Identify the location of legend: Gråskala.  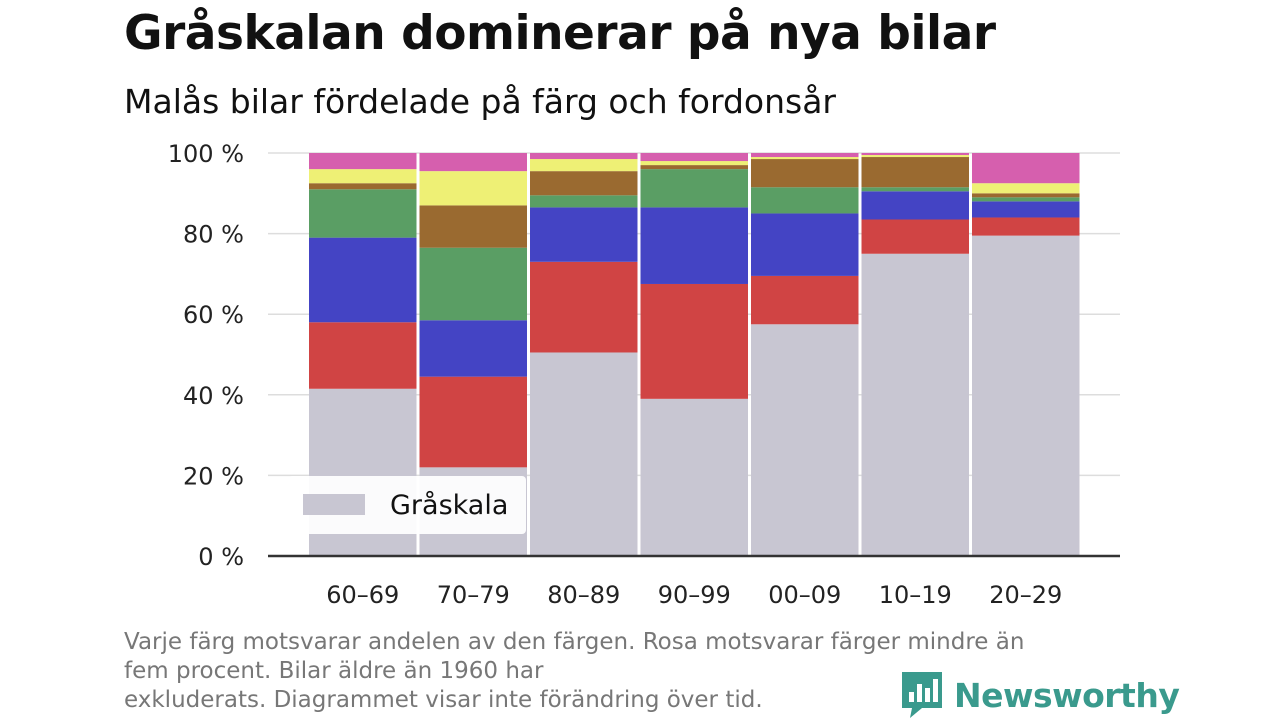
(407, 505).